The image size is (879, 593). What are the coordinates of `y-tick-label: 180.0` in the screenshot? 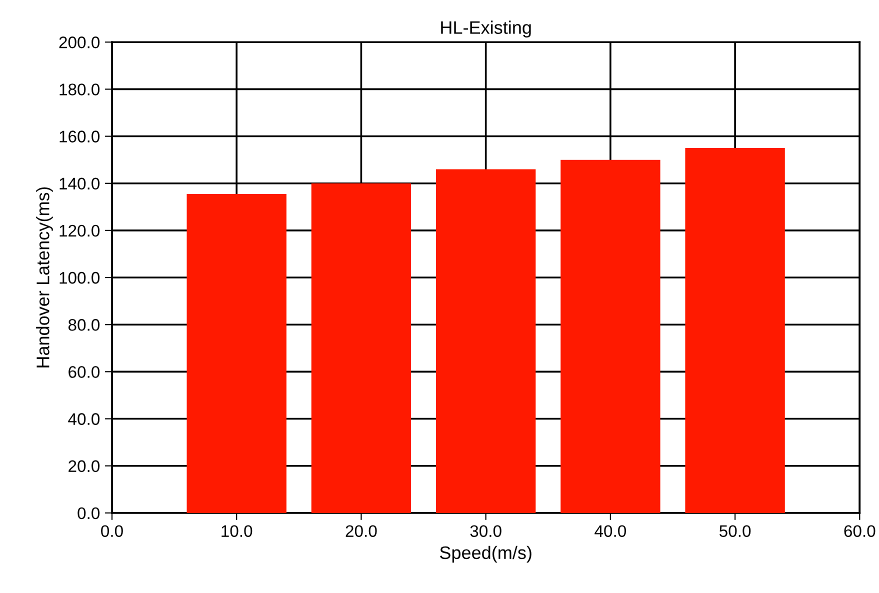 It's located at (80, 90).